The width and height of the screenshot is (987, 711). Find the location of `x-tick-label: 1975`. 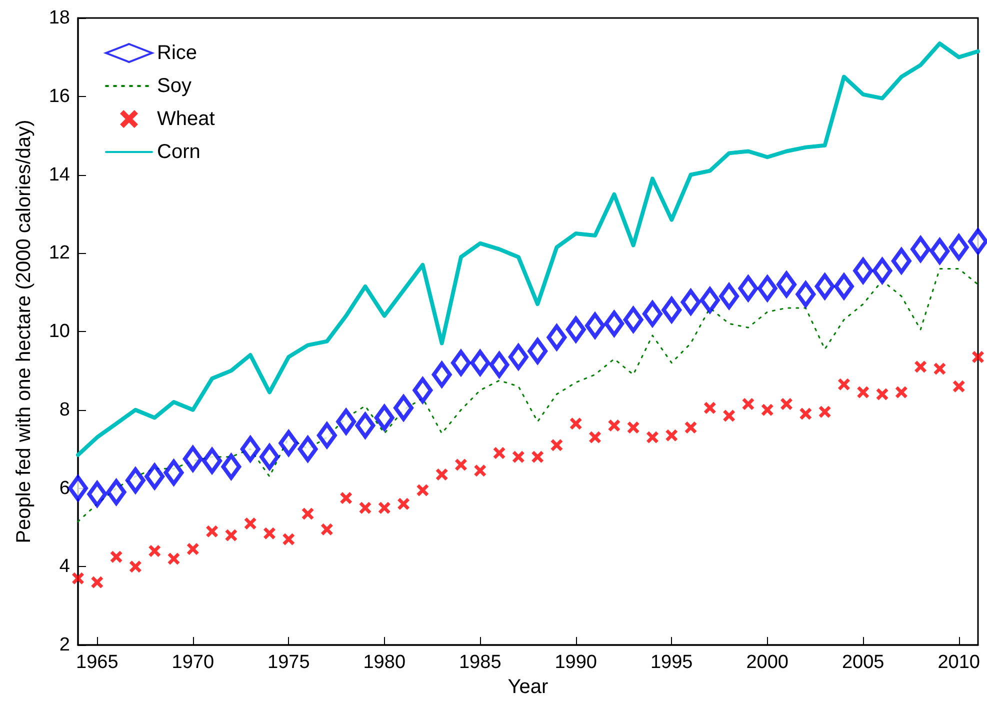

x-tick-label: 1975 is located at coordinates (289, 662).